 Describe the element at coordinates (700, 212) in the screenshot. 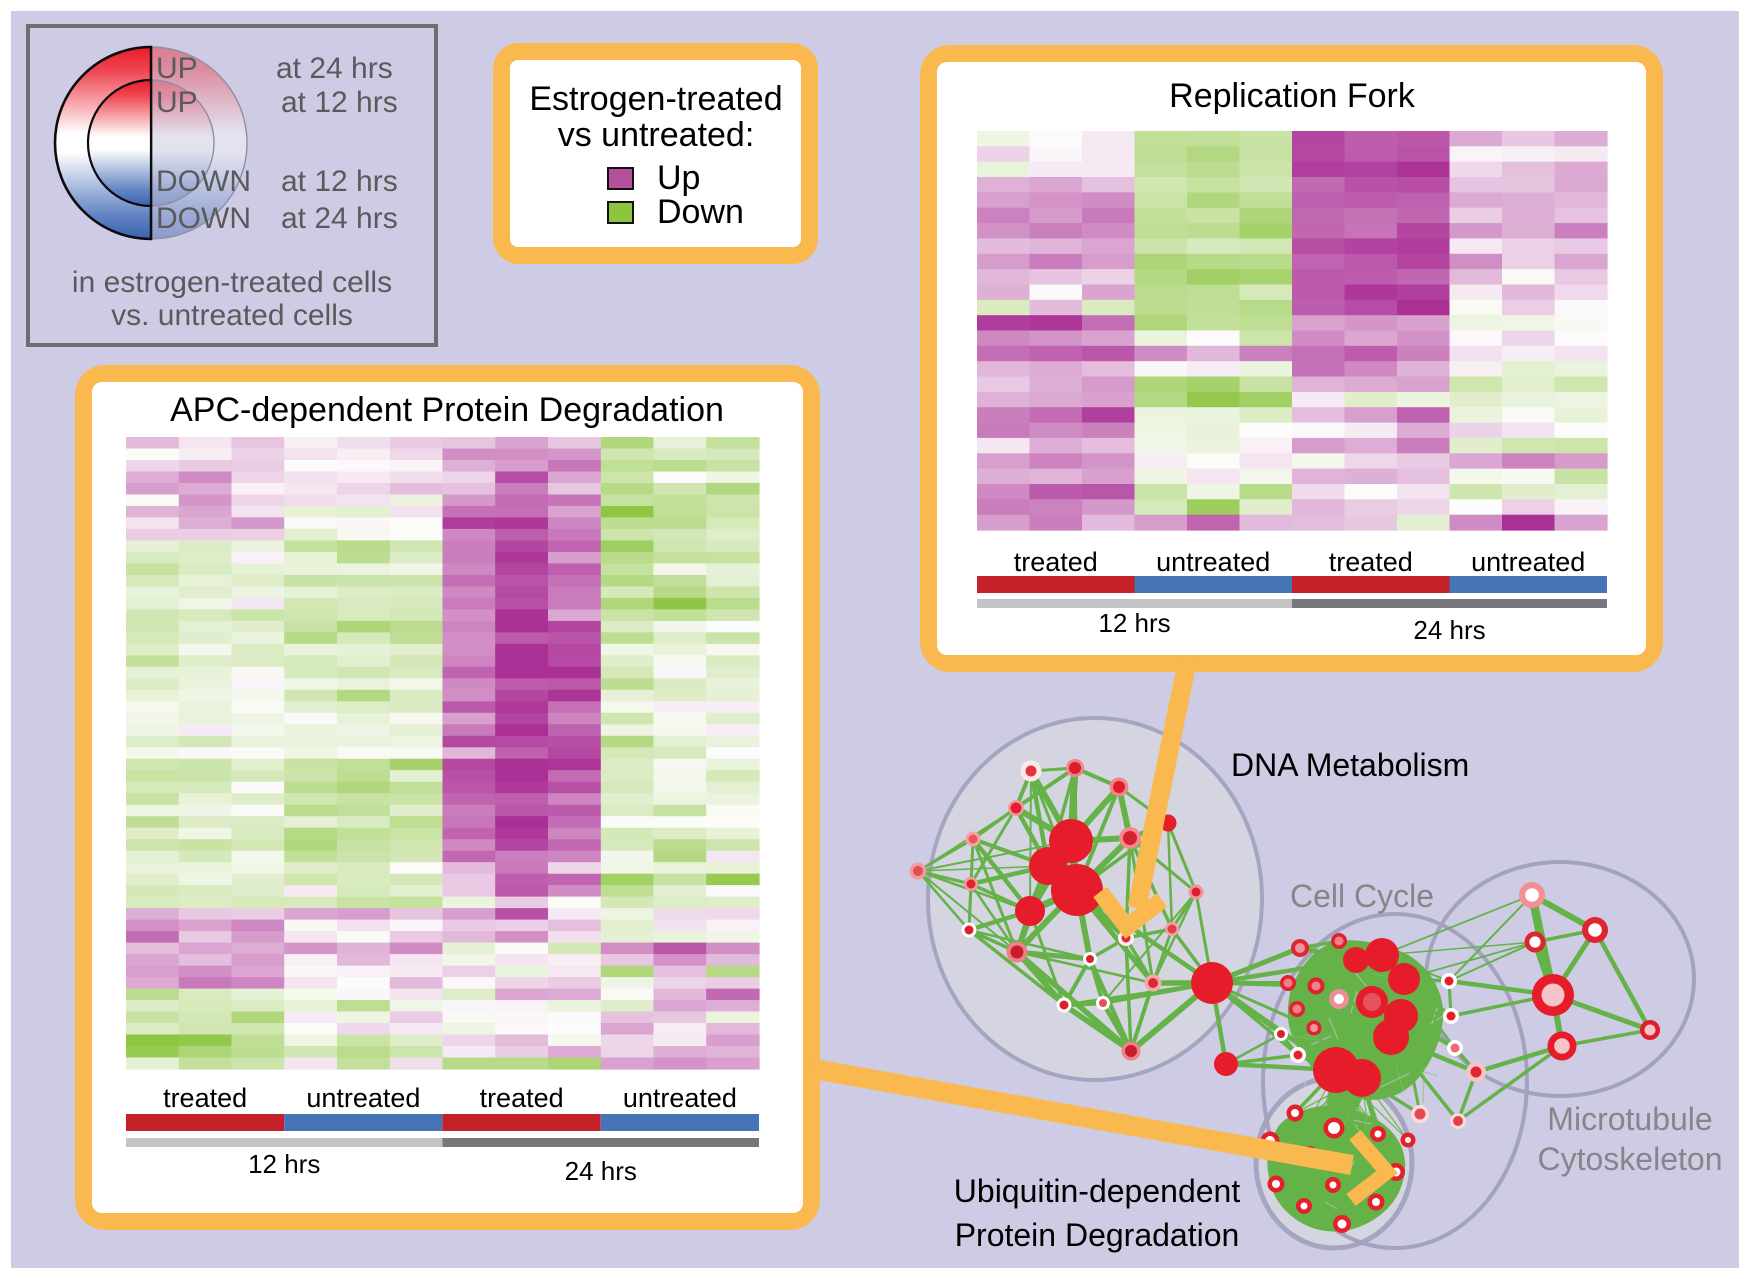

I see `svg-text: Down` at that location.